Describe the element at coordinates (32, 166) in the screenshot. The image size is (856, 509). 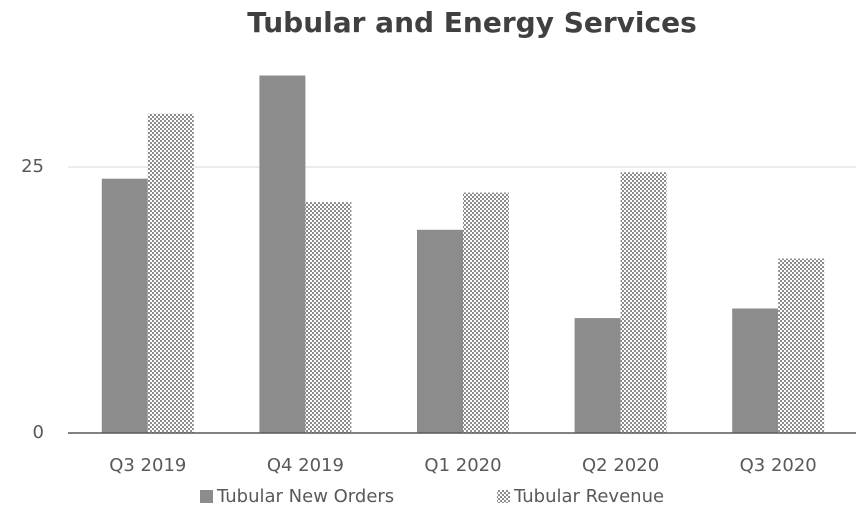
I see `y-tick-label: 25` at that location.